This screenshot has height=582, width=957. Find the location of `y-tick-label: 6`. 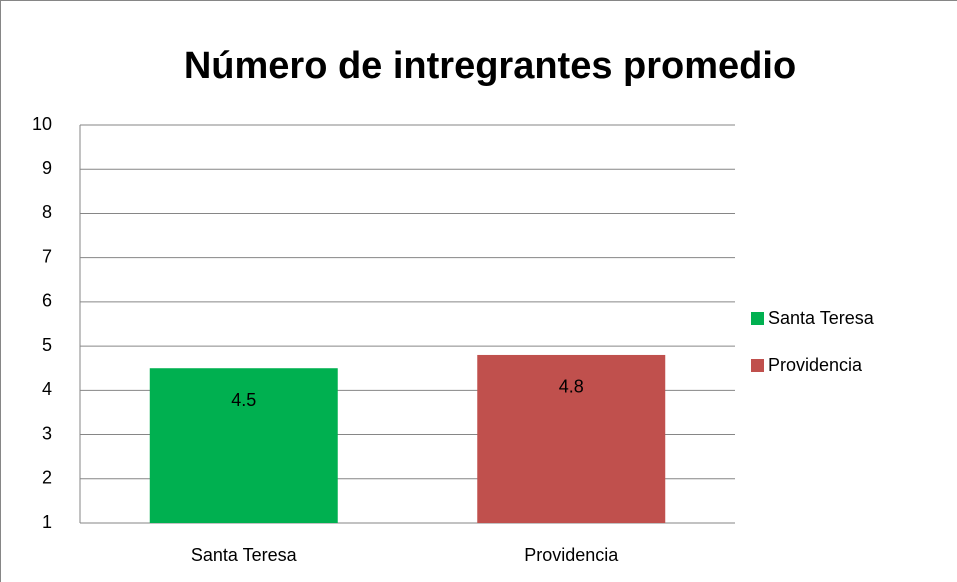

y-tick-label: 6 is located at coordinates (47, 301).